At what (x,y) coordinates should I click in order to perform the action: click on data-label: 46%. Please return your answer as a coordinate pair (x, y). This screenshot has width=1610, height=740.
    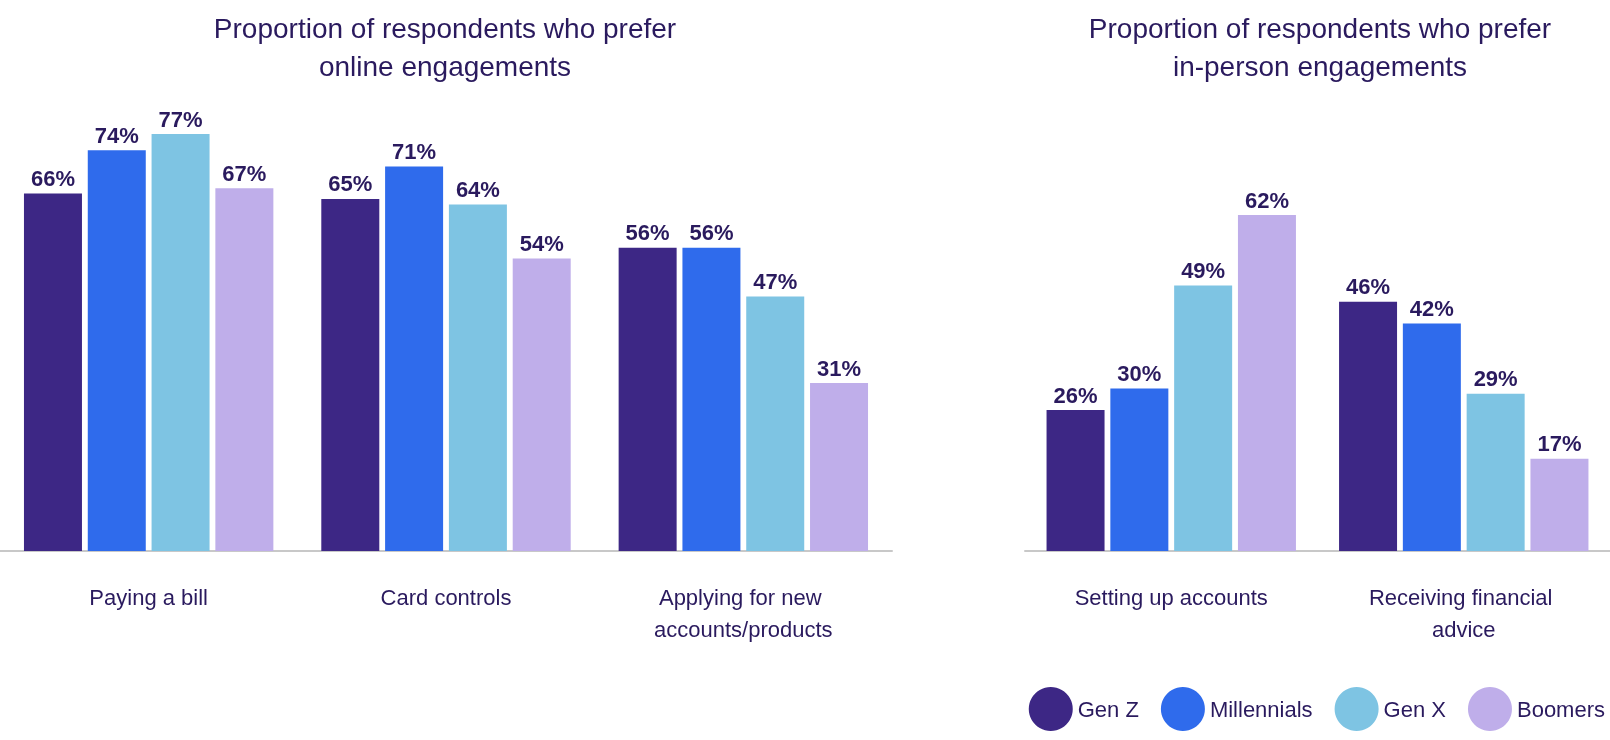
    Looking at the image, I should click on (1368, 287).